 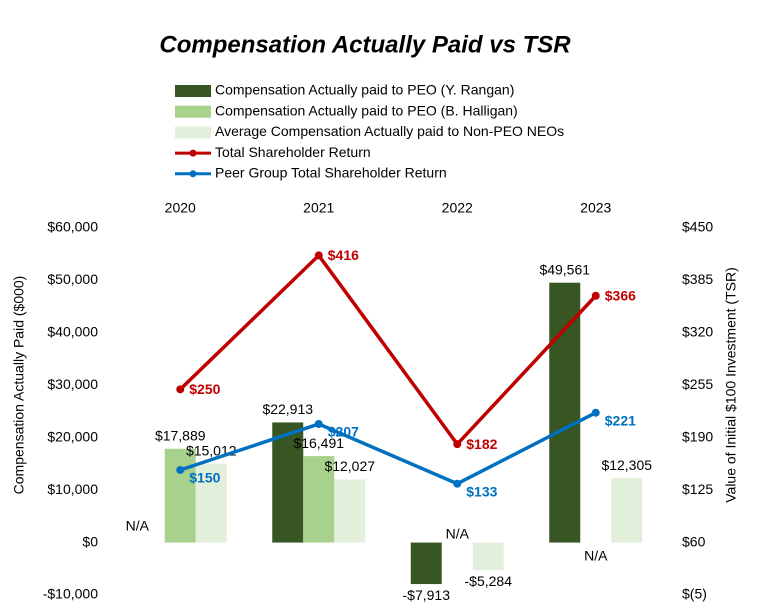 I want to click on y2-tick-label: $450, so click(x=697, y=227).